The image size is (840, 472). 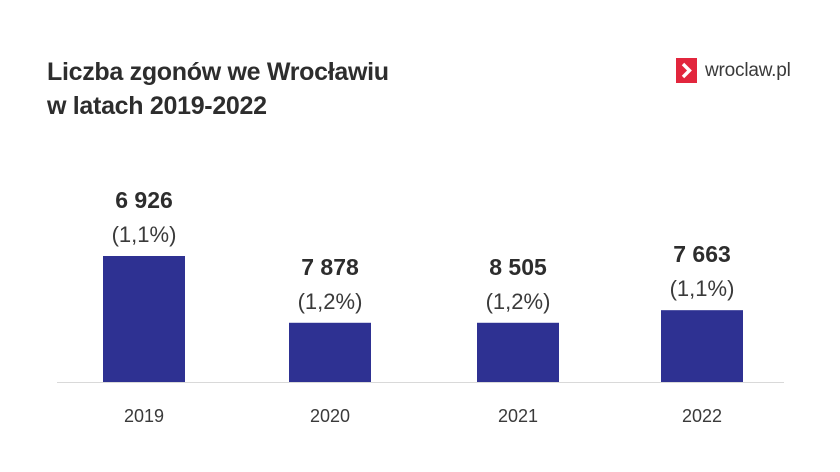 What do you see at coordinates (218, 72) in the screenshot?
I see `chart-title-line-1: Liczba zgonów we Wrocławiu` at bounding box center [218, 72].